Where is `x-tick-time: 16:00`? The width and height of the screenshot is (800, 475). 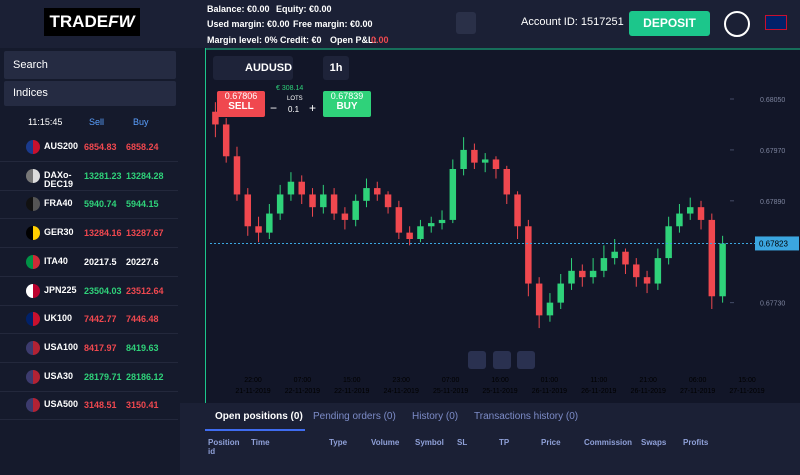
x-tick-time: 16:00 is located at coordinates (500, 380).